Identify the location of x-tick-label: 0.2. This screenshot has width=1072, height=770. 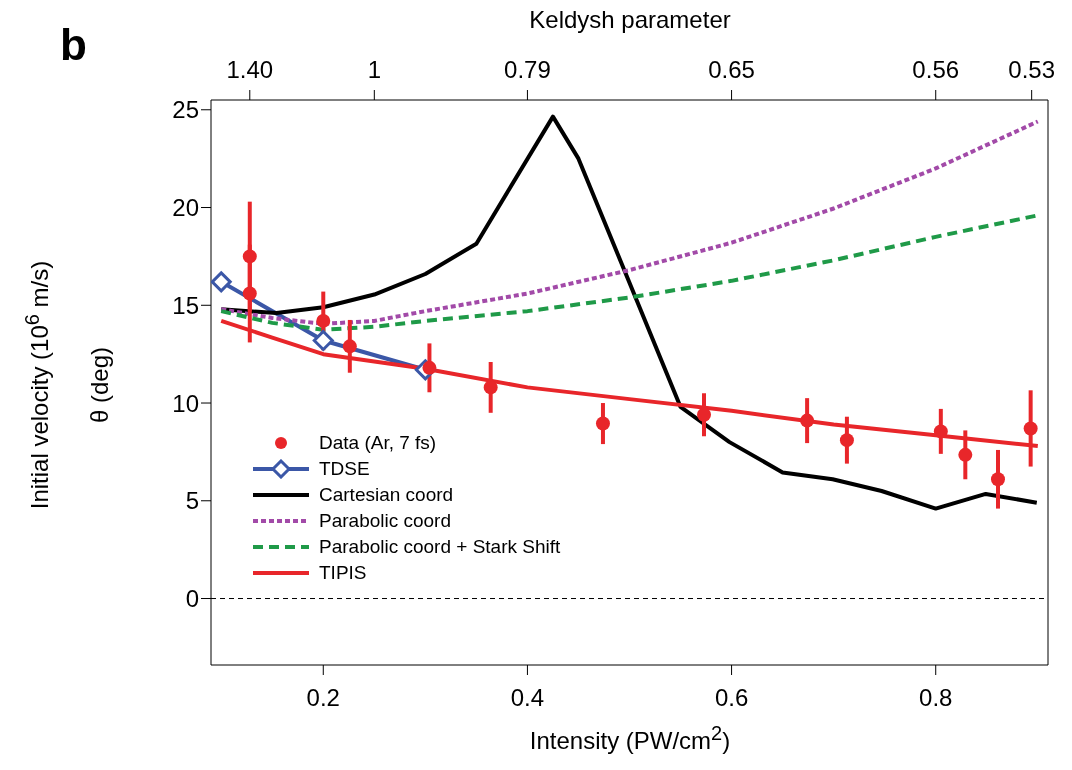
(323, 698).